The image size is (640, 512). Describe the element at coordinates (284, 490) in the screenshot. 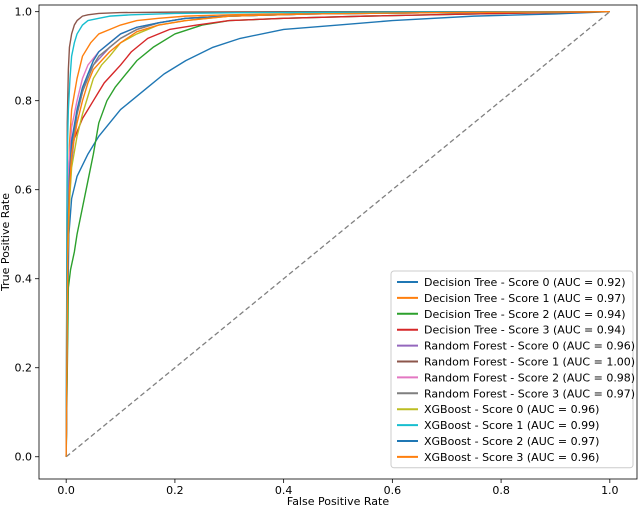

I see `x-tick-label: 0.4` at that location.